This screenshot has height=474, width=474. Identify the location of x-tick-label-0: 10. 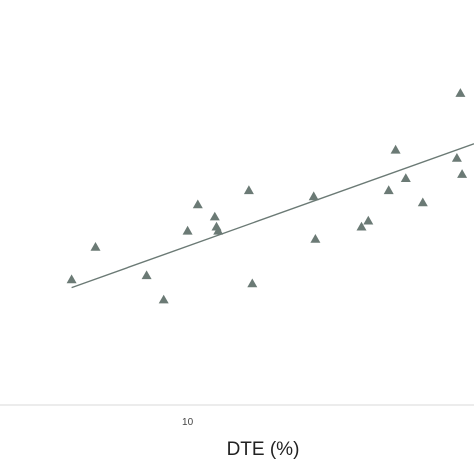
(188, 422).